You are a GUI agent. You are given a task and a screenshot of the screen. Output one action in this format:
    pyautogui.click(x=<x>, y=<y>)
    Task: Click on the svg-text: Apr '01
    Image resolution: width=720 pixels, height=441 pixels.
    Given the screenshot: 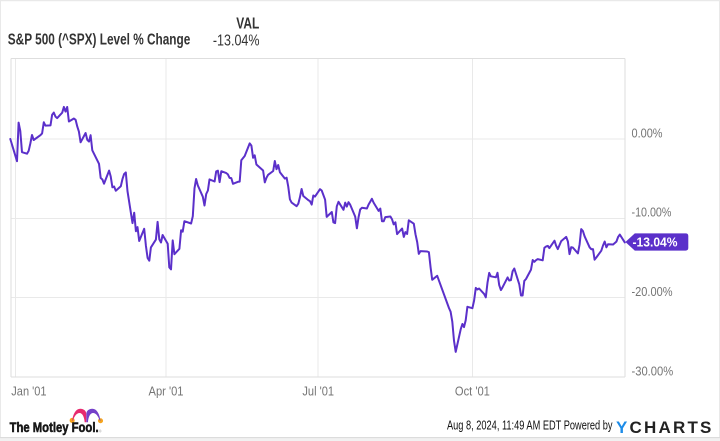 What is the action you would take?
    pyautogui.click(x=166, y=390)
    